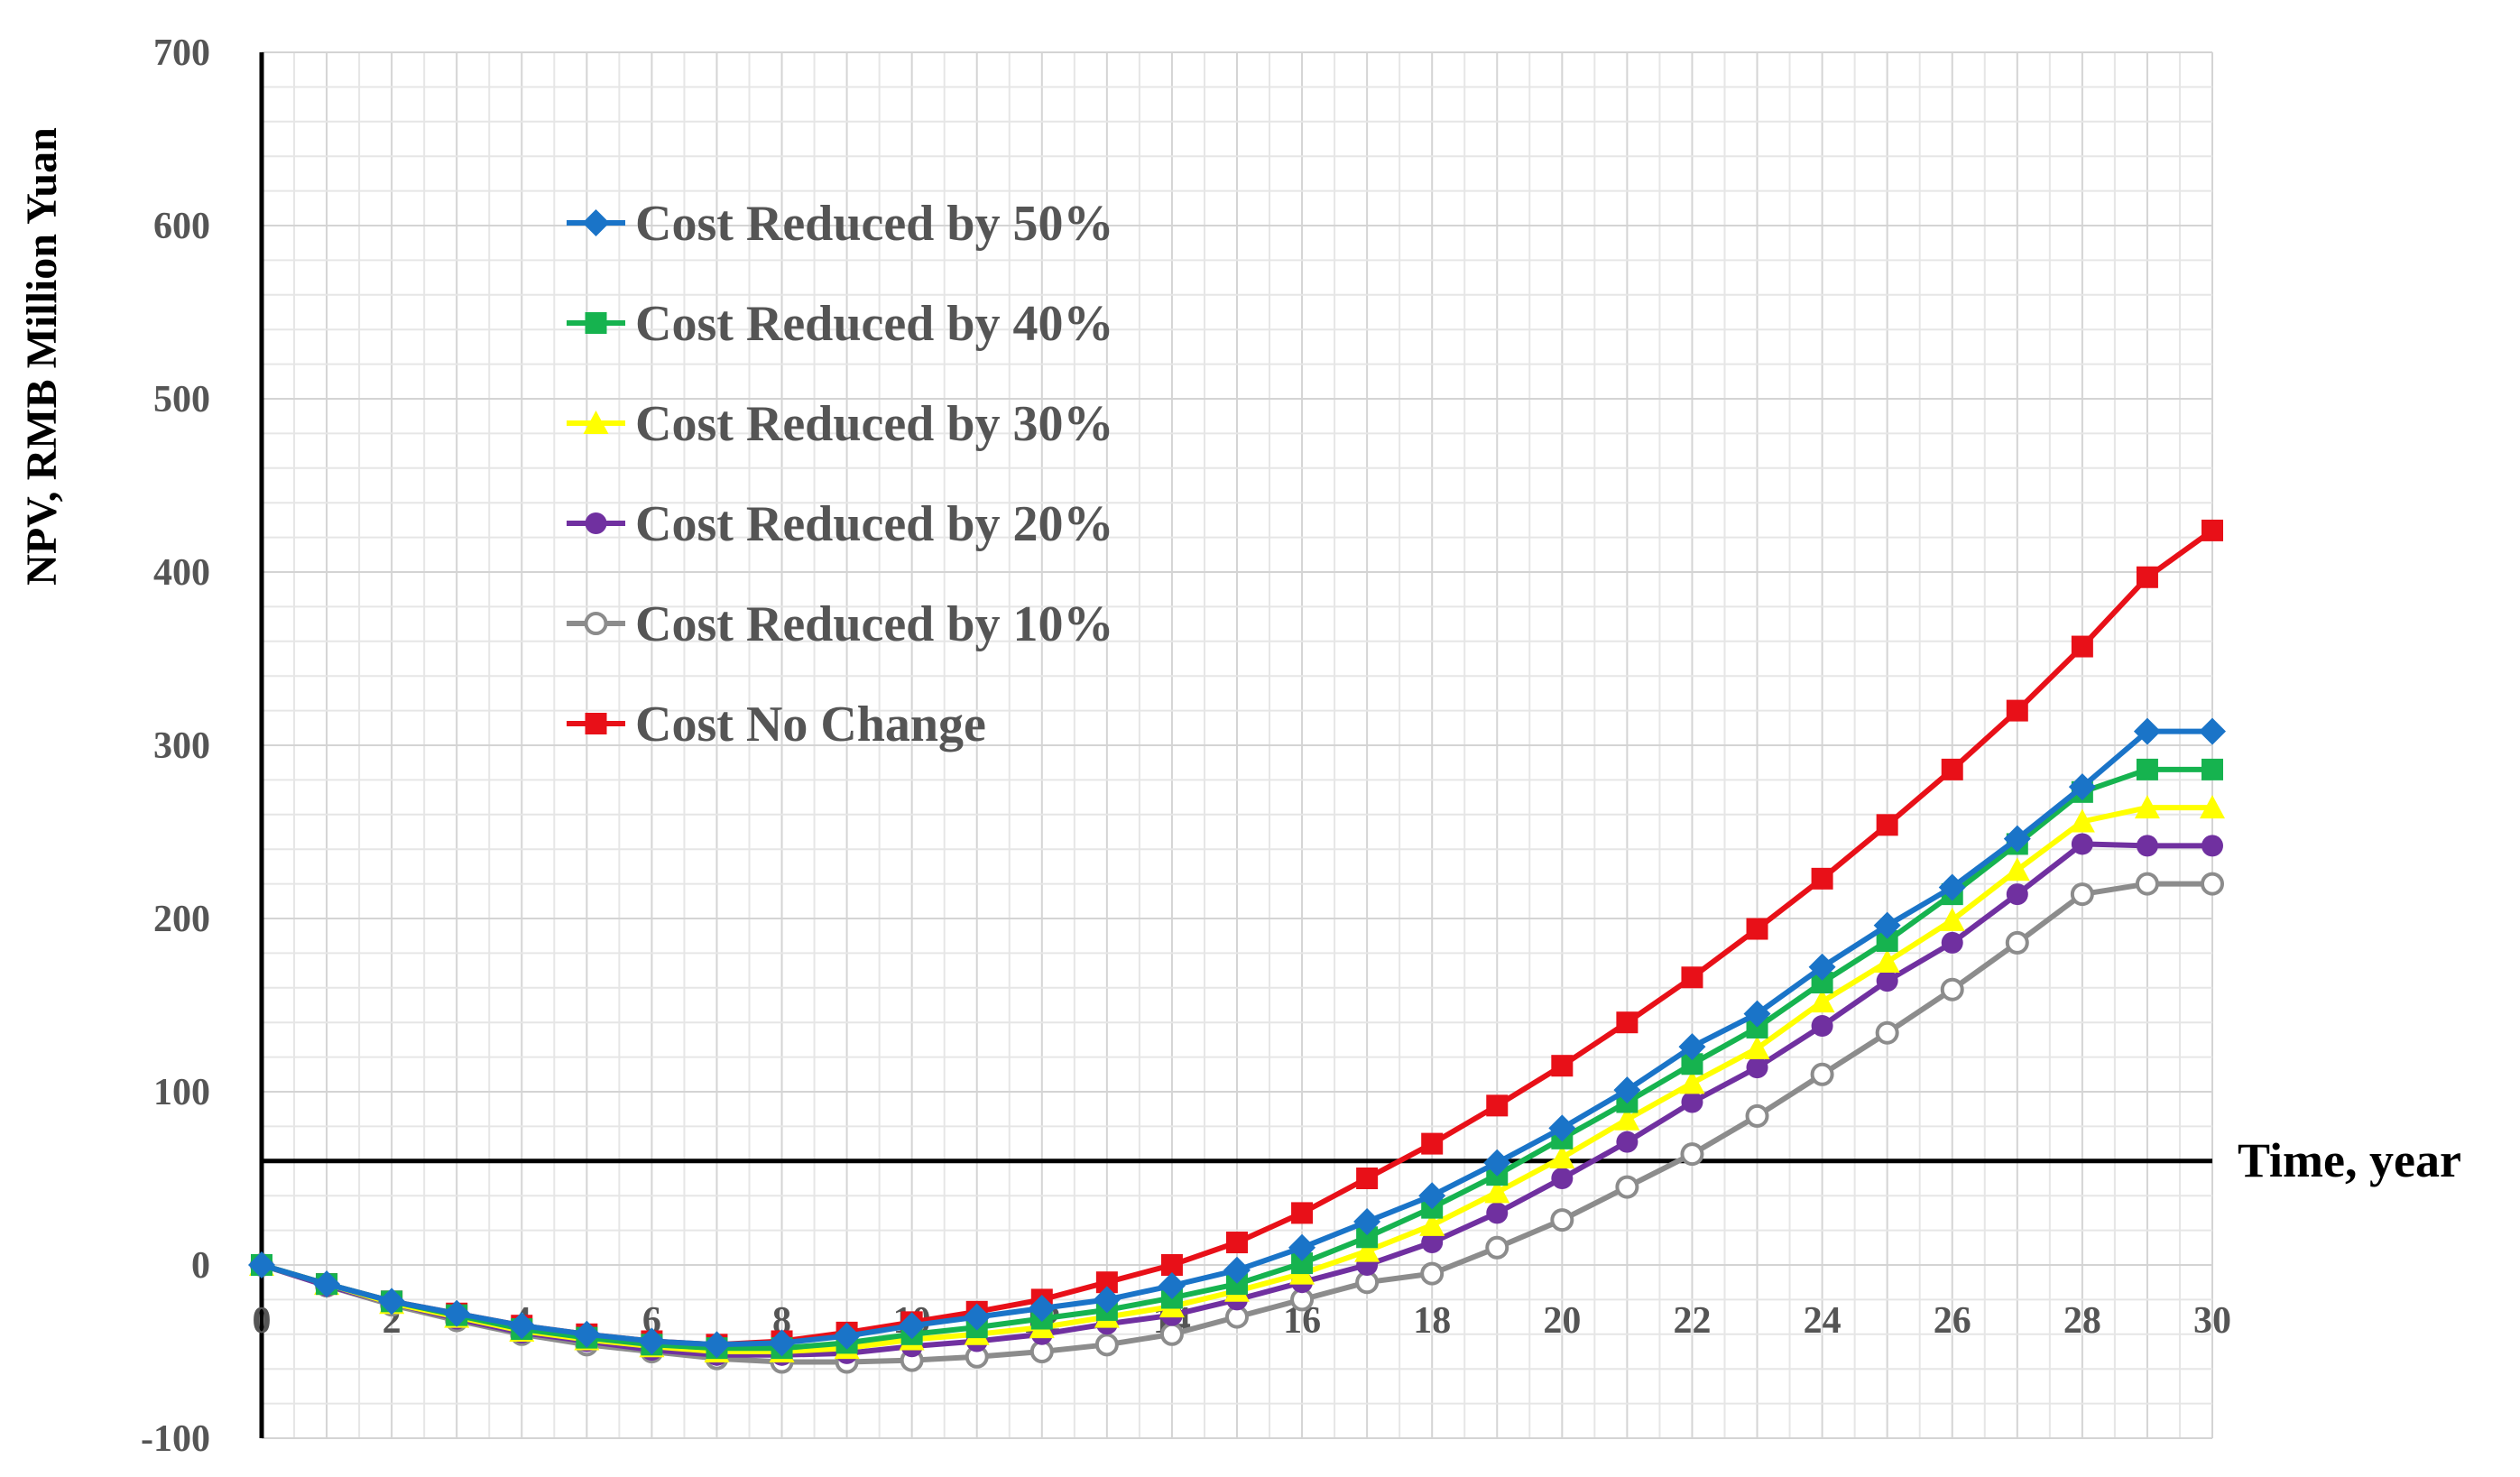 This screenshot has width=2520, height=1477. Describe the element at coordinates (810, 725) in the screenshot. I see `legend-label: Cost No Change` at that location.